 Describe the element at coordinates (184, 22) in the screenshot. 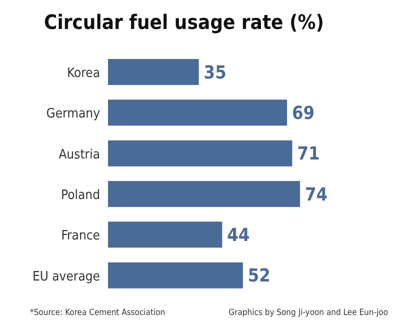

I see `chart-title: Circular fuel usage rate (%)` at that location.